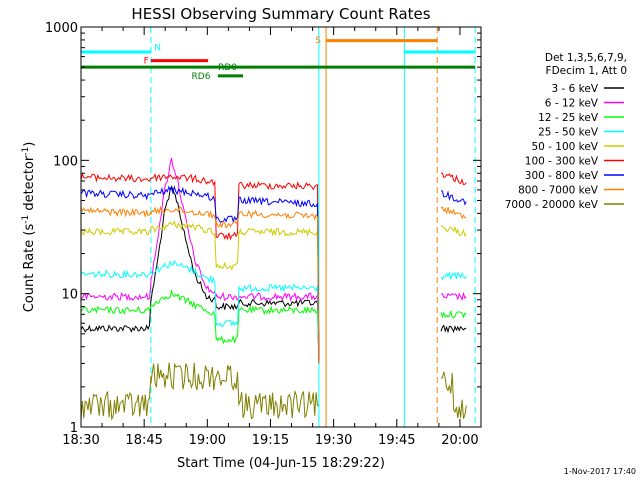 The width and height of the screenshot is (640, 480). I want to click on x-tick-label-3: 19:15, so click(270, 440).